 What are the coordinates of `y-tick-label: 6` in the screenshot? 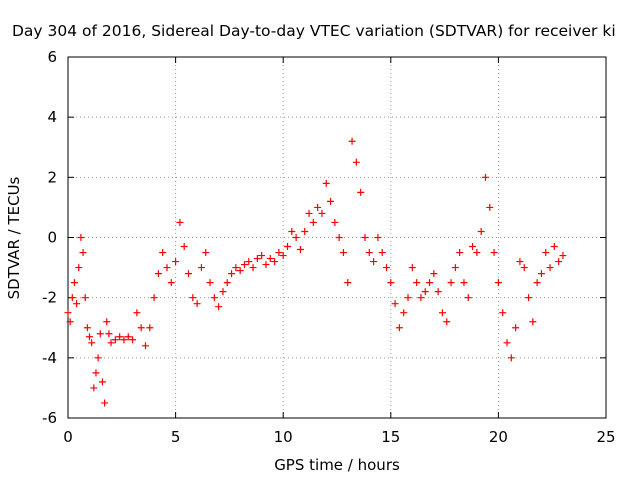 It's located at (52, 57).